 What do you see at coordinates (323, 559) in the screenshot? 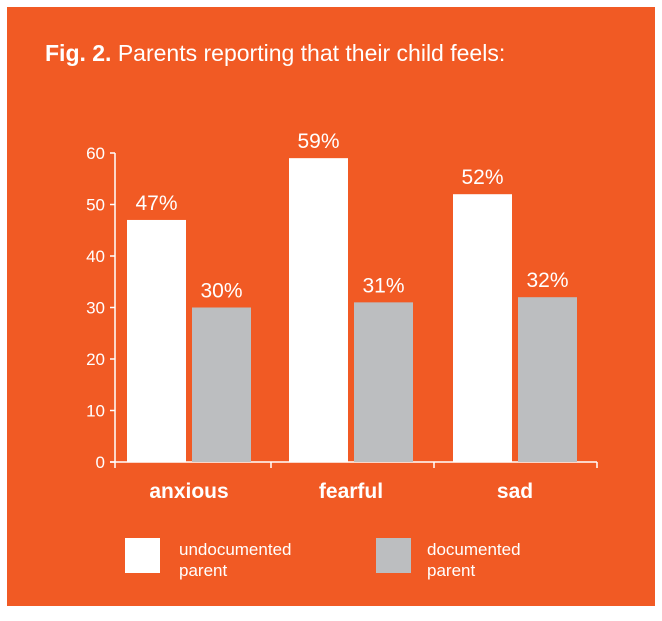
I see `legend: undocumented parent documented parent` at bounding box center [323, 559].